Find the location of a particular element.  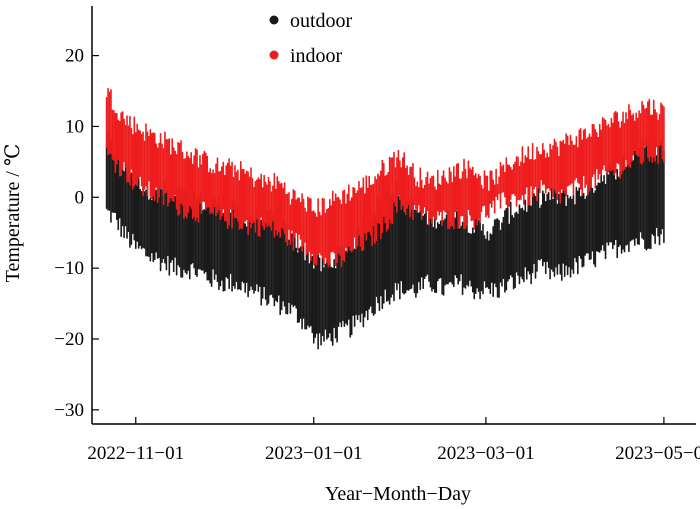

x-tick-label: 2023−01−01 is located at coordinates (313, 453).